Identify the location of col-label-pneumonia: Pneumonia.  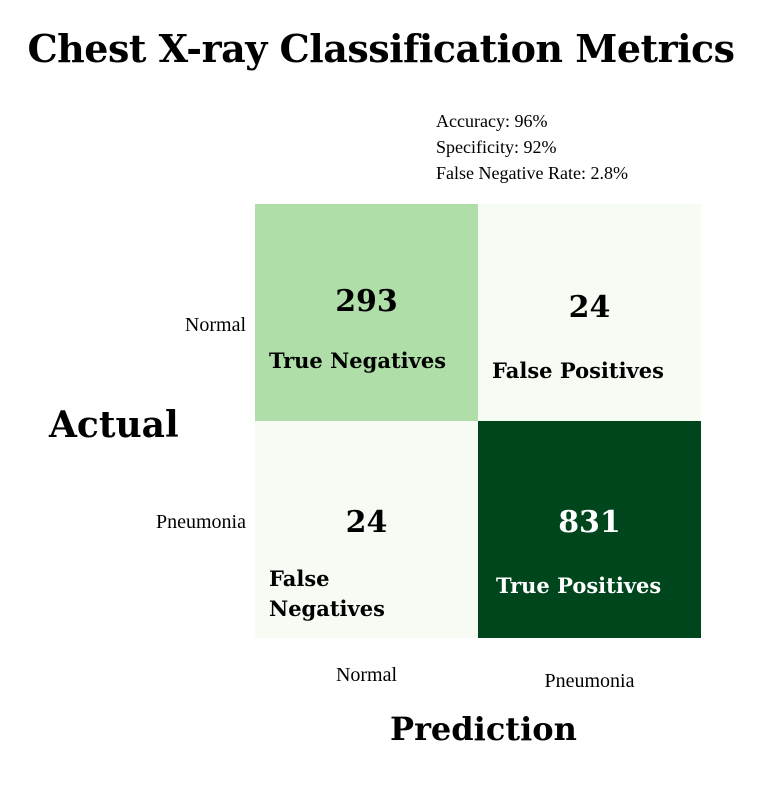
(589, 681).